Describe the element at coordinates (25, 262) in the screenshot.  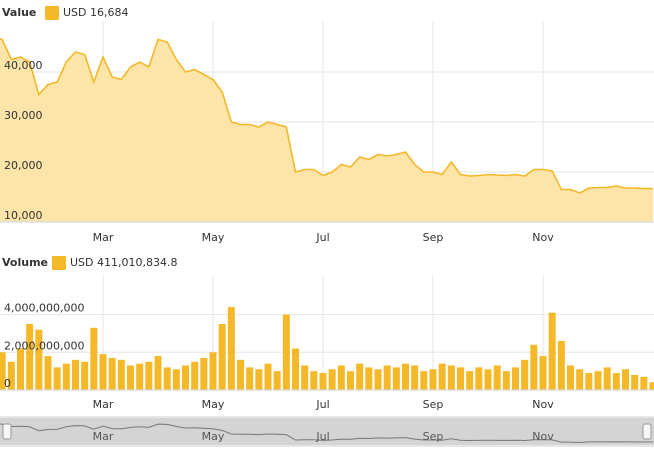
I see `legend-name: Volume` at that location.